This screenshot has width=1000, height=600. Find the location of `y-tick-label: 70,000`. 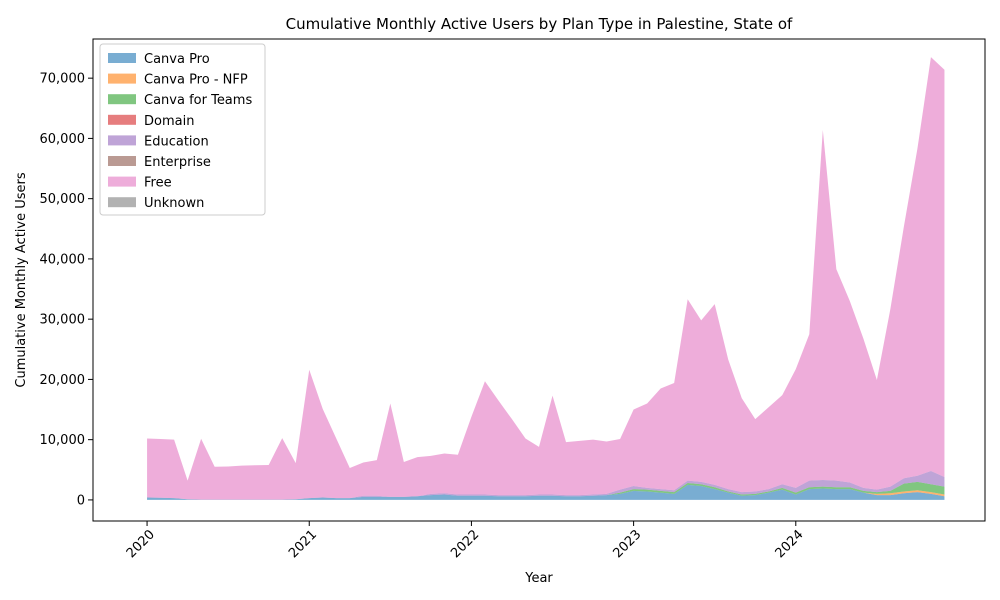

y-tick-label: 70,000 is located at coordinates (63, 79).